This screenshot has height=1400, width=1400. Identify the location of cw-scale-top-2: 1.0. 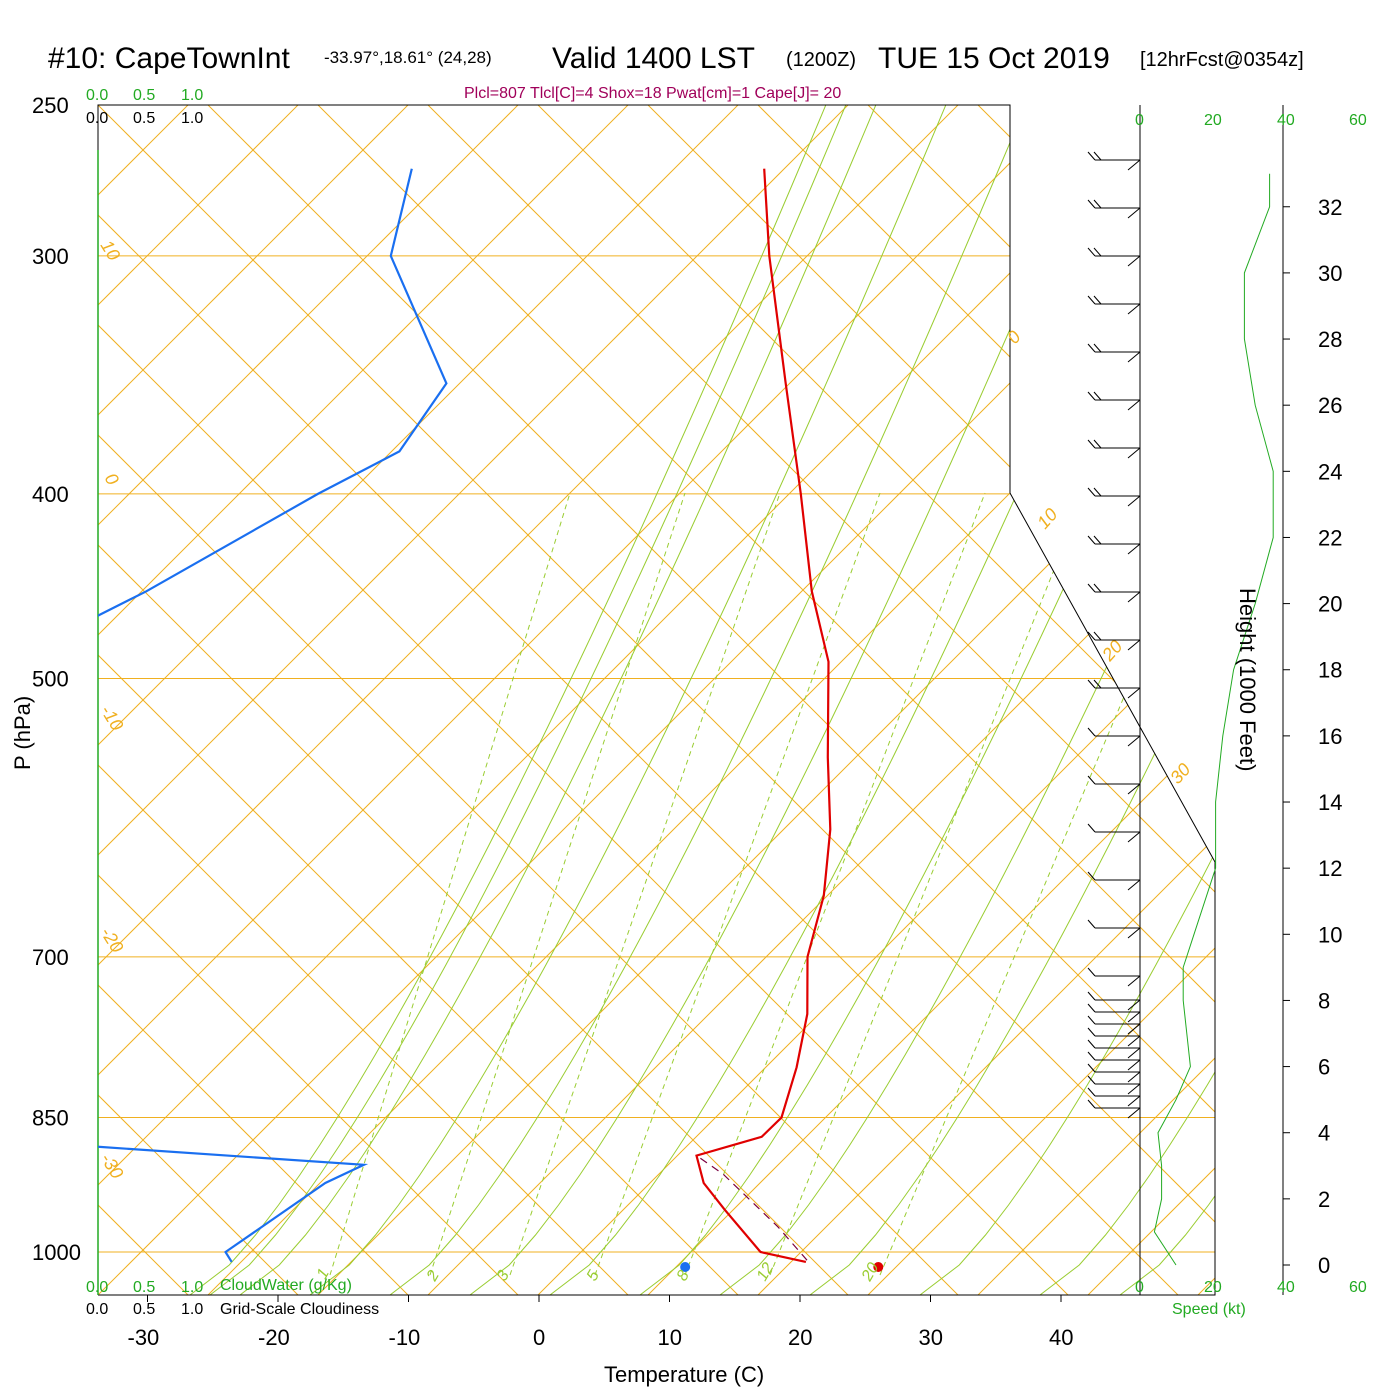
(192, 95).